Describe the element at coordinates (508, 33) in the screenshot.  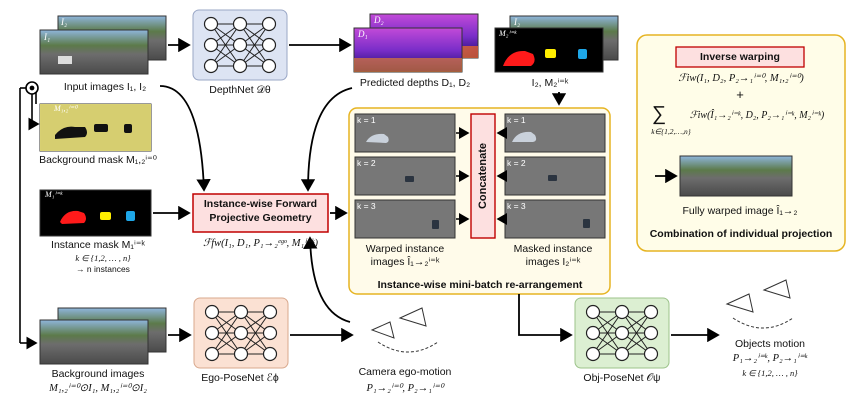
I see `masked-tag-1: M₂ⁱ⁼ᵏ` at that location.